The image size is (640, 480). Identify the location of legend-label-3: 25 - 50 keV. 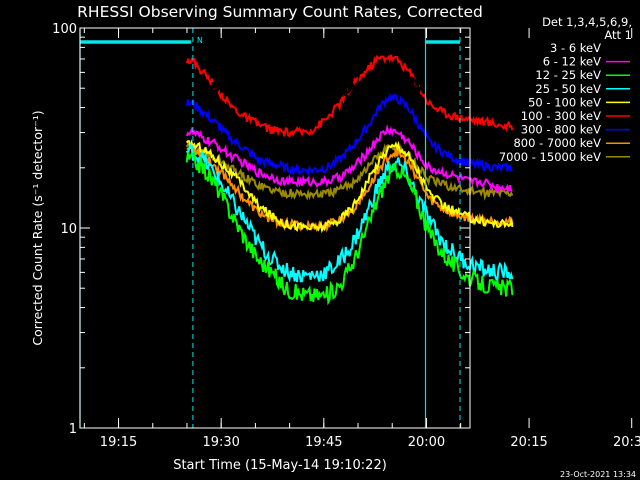
(568, 89).